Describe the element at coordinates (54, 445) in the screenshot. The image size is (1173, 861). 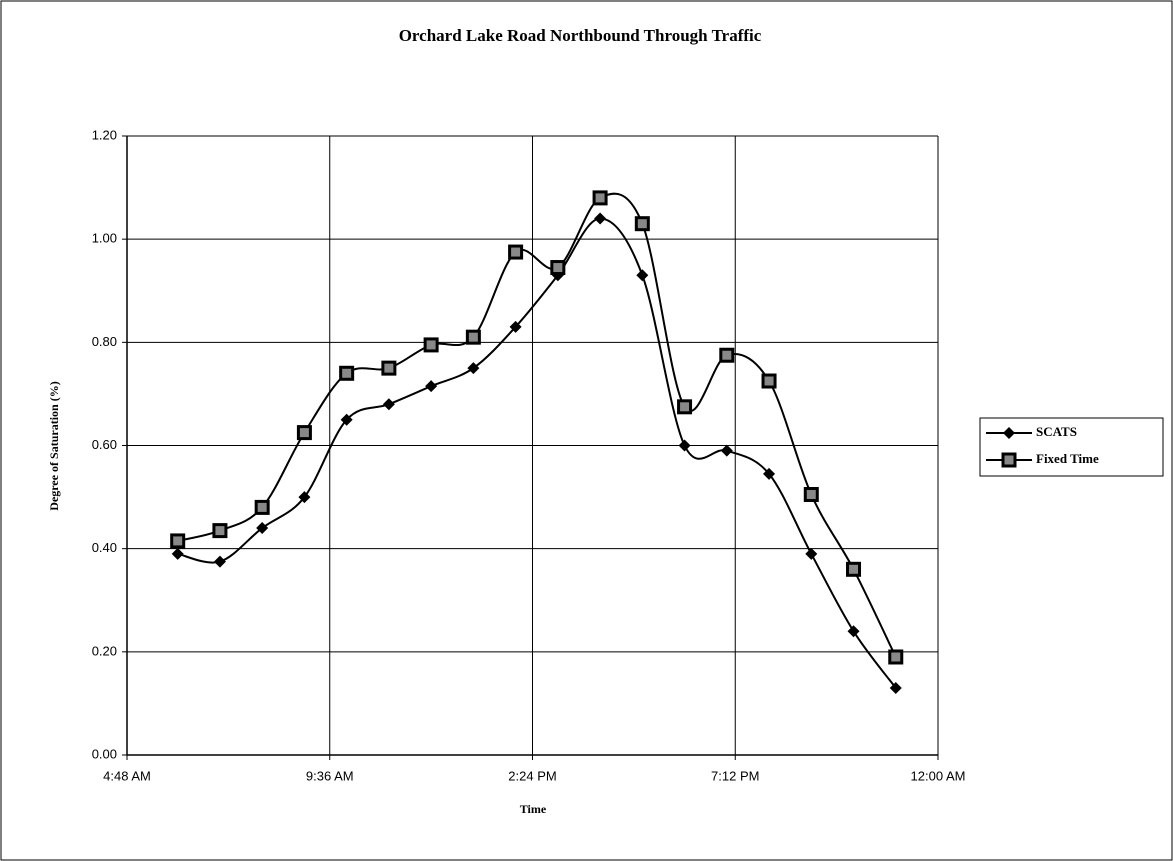
I see `y-axis-label: Degree of Saturation (%)` at that location.